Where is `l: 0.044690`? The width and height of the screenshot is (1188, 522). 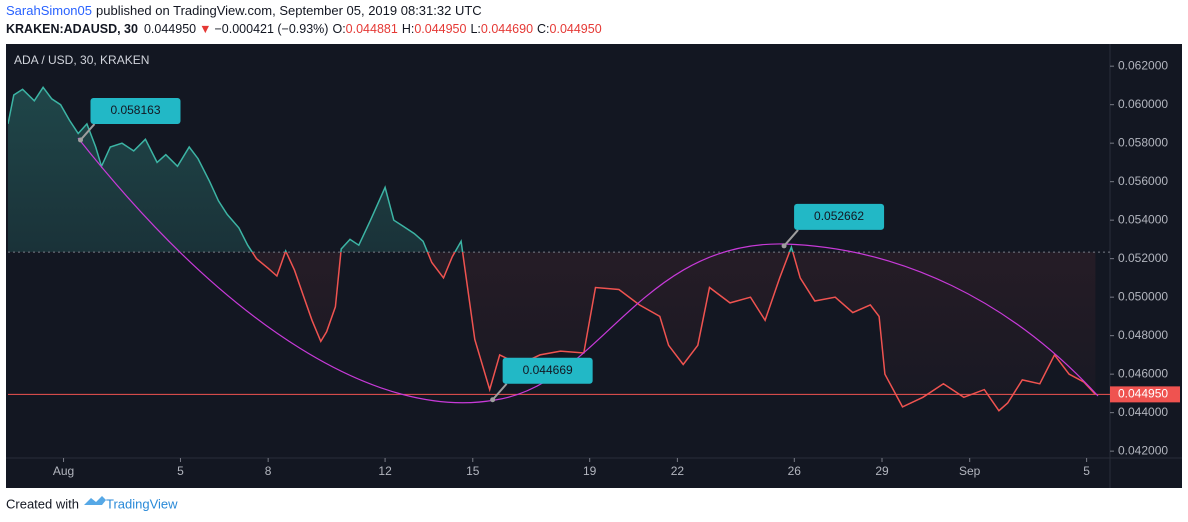 l: 0.044690 is located at coordinates (507, 29).